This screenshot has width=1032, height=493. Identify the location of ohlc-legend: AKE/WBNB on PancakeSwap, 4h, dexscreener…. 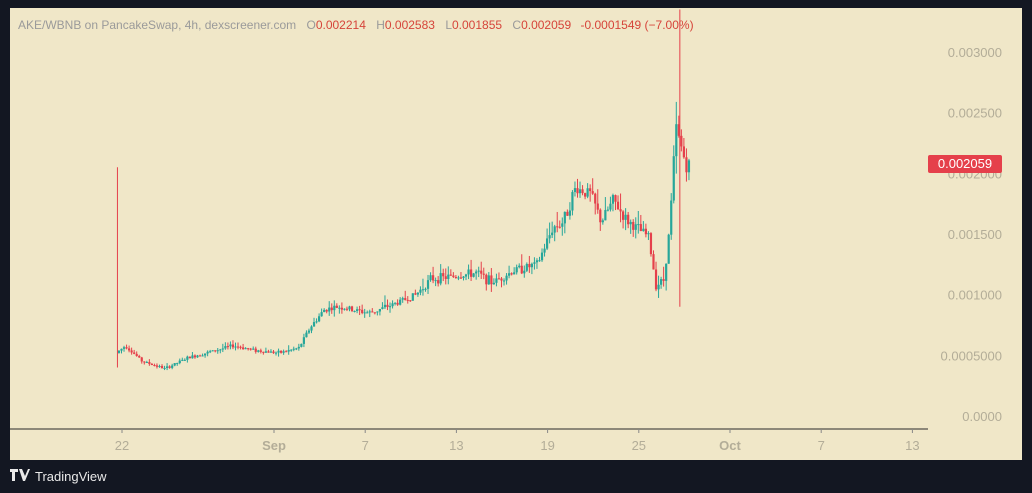
(356, 25).